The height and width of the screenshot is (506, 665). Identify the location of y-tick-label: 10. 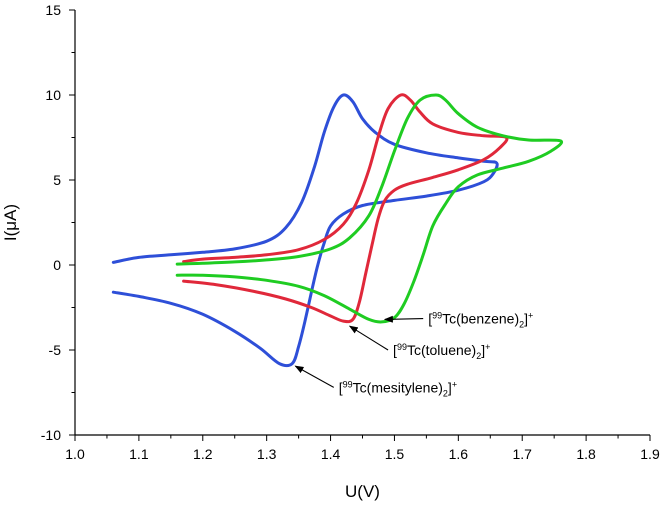
(53, 95).